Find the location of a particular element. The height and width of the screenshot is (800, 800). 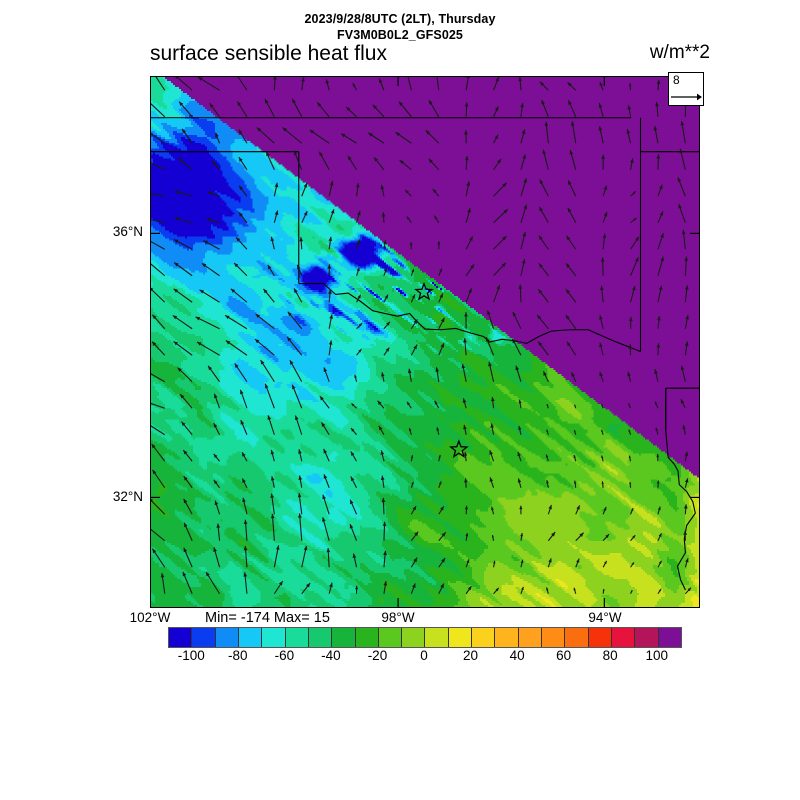

minmax-label: Min= -174 Max= 15 is located at coordinates (267, 618).